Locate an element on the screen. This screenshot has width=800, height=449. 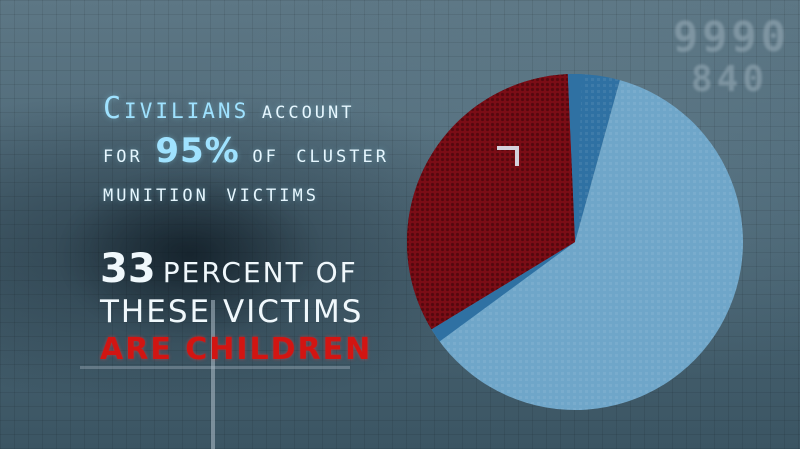
headline-civilians: Civilians is located at coordinates (176, 108).